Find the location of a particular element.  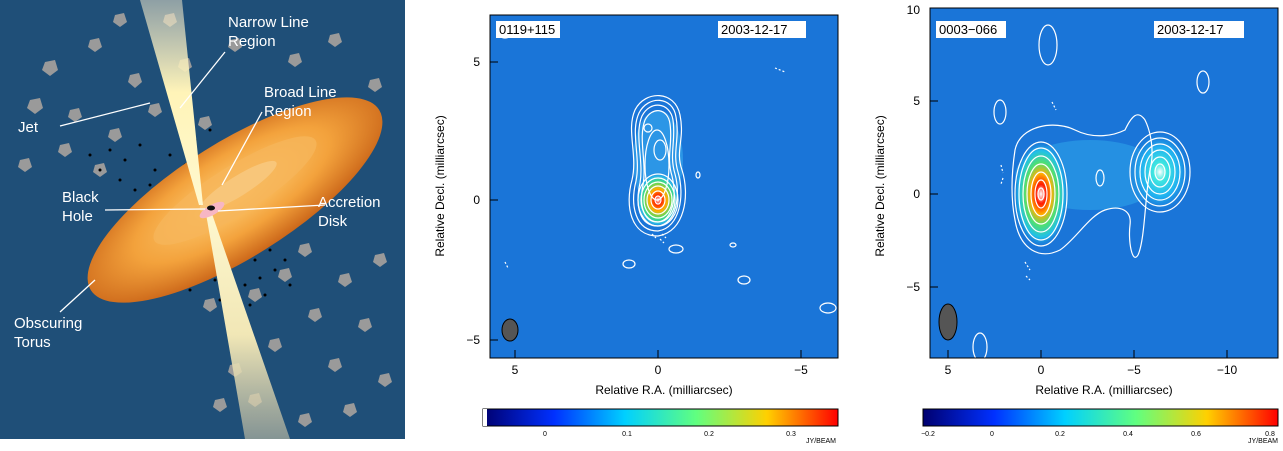

map2-beam is located at coordinates (948, 322).